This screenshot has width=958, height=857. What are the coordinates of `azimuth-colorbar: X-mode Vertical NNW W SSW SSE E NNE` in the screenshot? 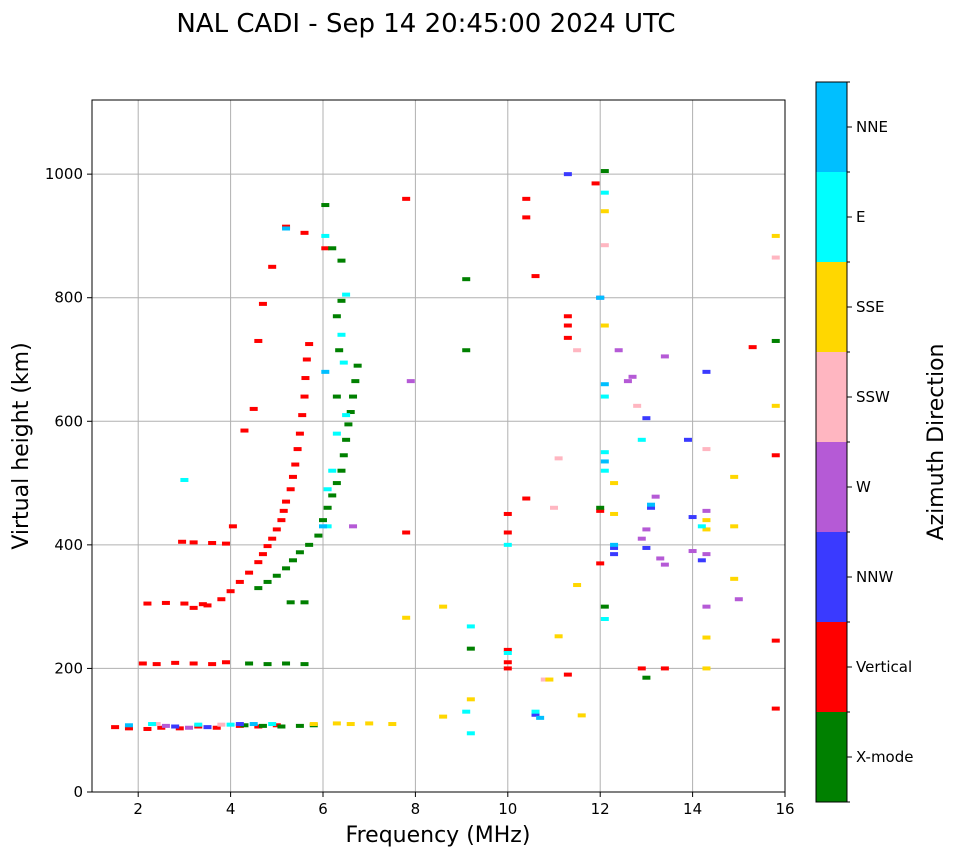 It's located at (864, 442).